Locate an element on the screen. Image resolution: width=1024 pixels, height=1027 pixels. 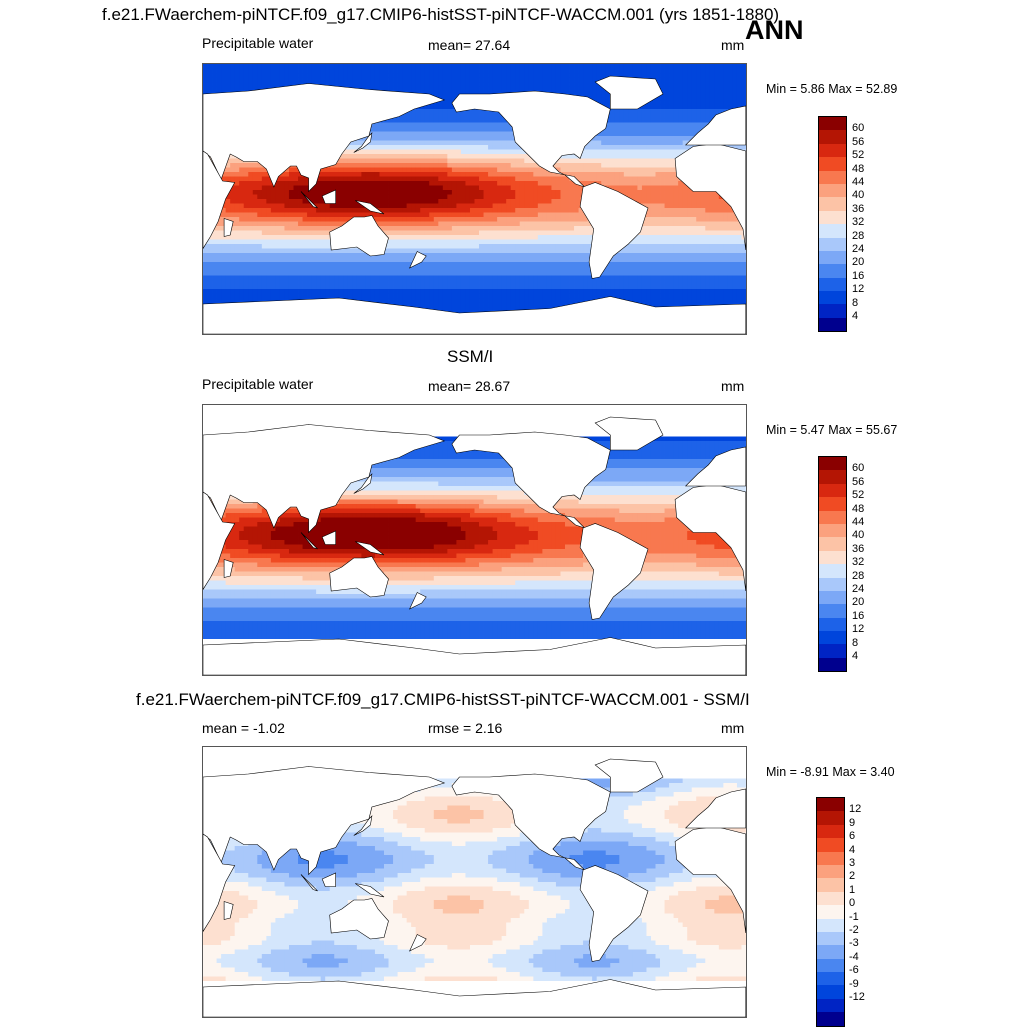
colorbar-tick-label: 1 is located at coordinates (852, 890).